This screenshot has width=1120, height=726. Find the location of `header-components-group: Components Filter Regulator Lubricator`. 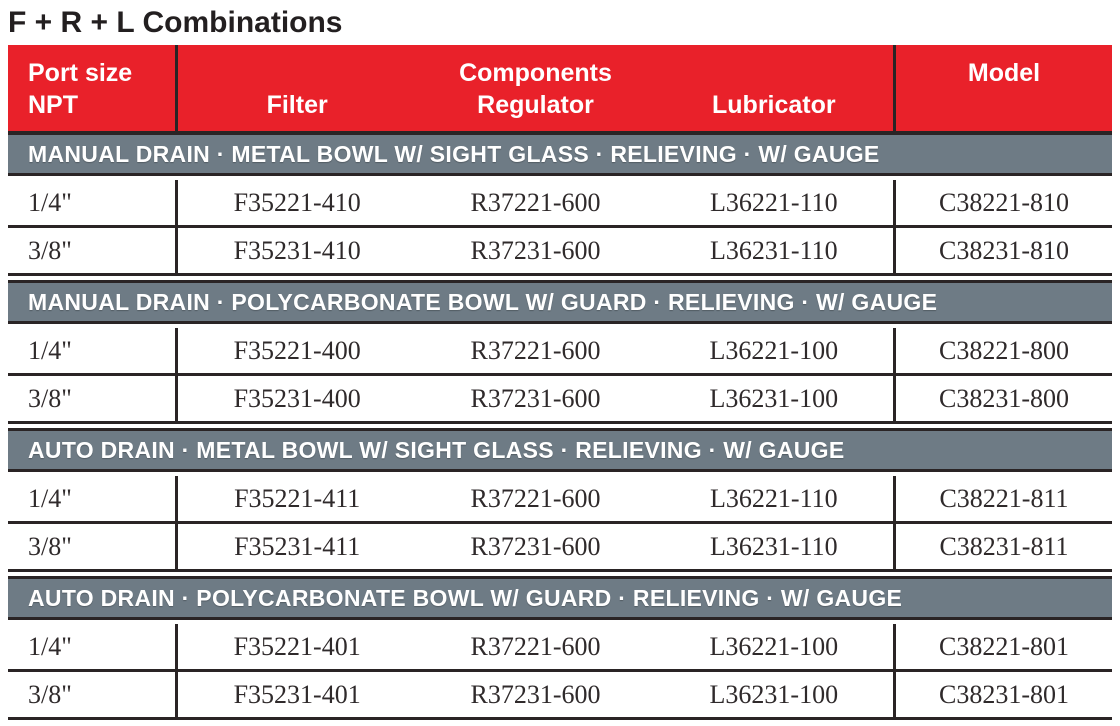

header-components-group: Components Filter Regulator Lubricator is located at coordinates (535, 88).